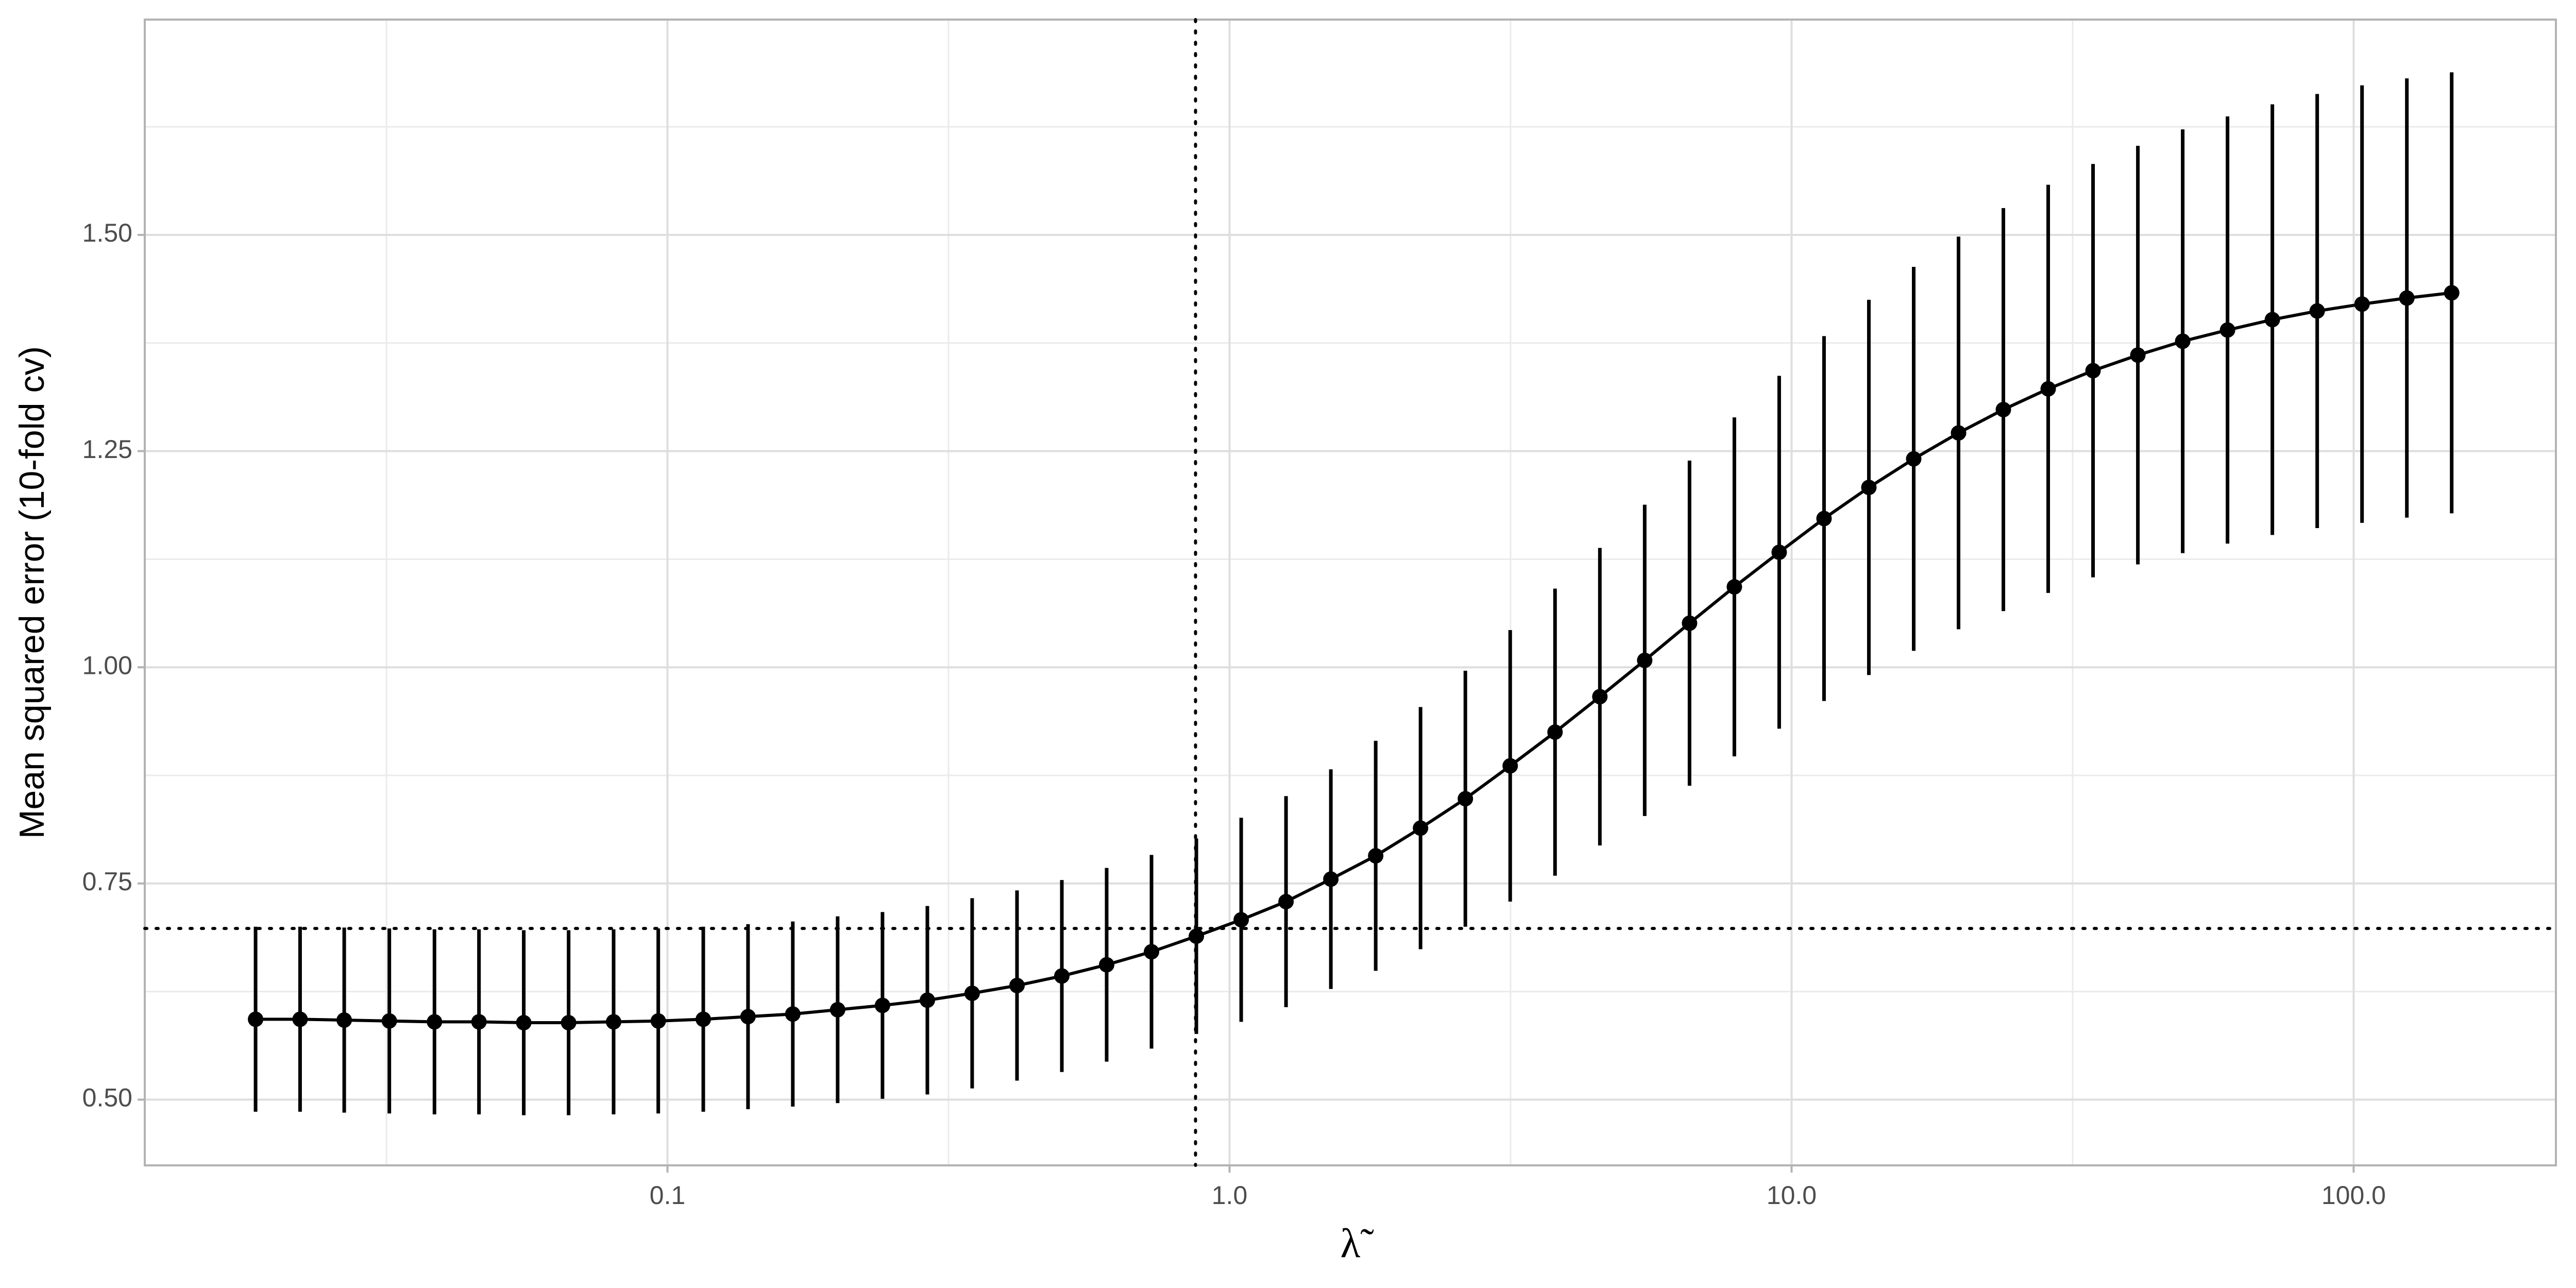 This screenshot has width=2576, height=1288. Describe the element at coordinates (107, 665) in the screenshot. I see `y-tick-label: 1.00` at that location.